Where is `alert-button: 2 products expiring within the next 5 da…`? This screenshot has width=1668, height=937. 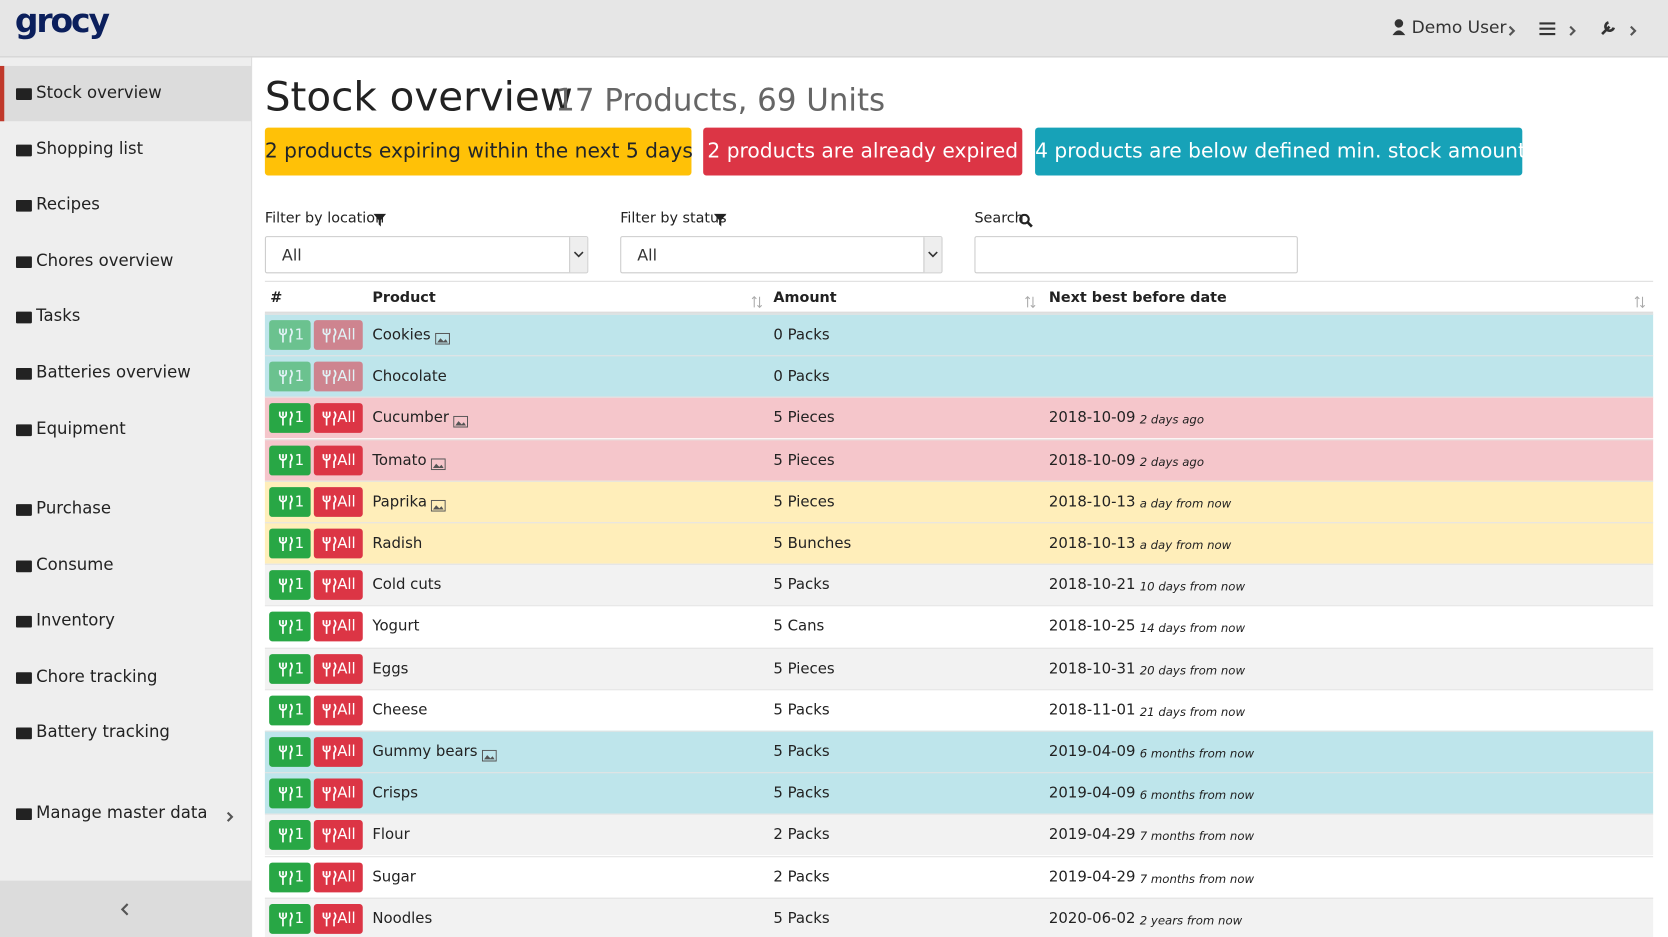
alert-button: 2 products expiring within the next 5 da… is located at coordinates (478, 151).